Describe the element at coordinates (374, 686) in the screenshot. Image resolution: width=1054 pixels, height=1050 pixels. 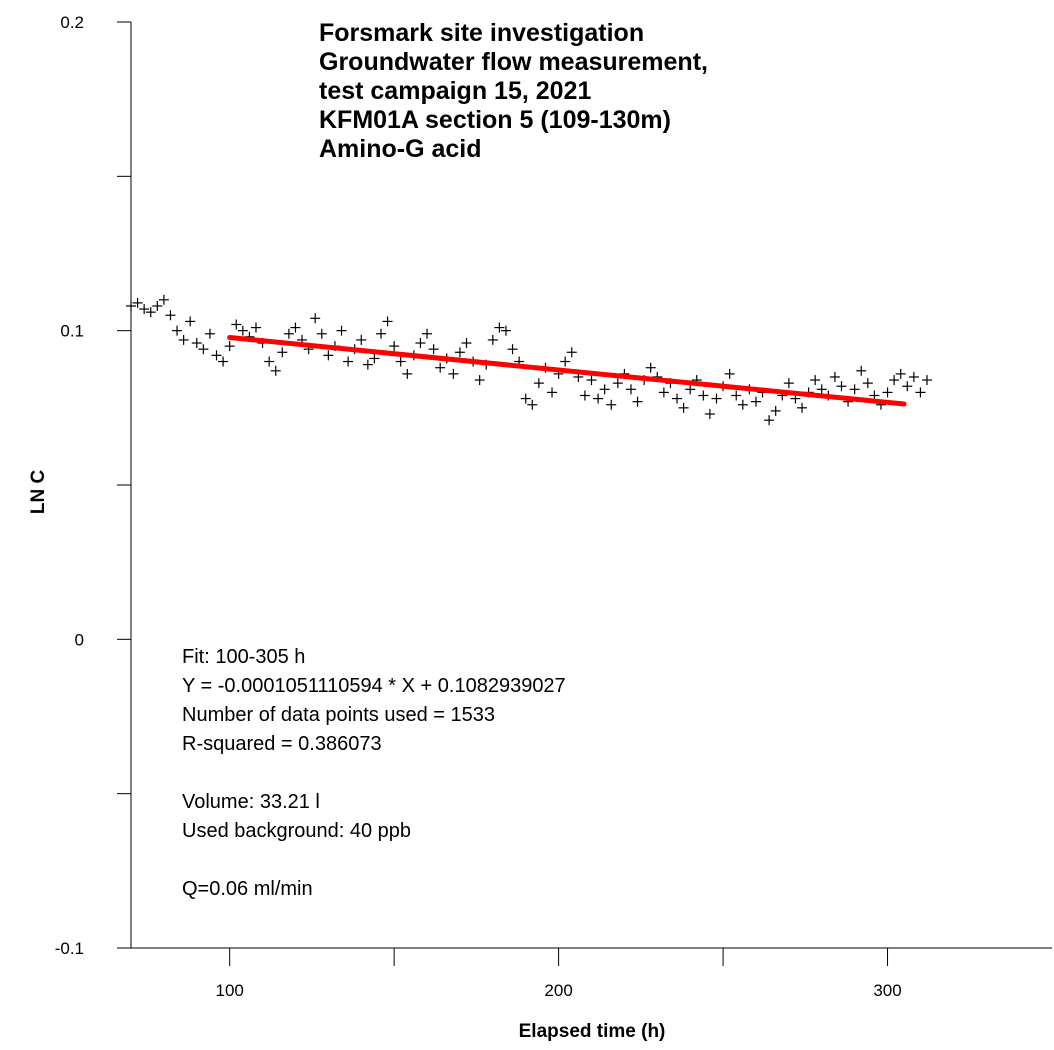
I see `annotation-line: Y = -0.0001051110594 * X + 0.1082939027` at that location.